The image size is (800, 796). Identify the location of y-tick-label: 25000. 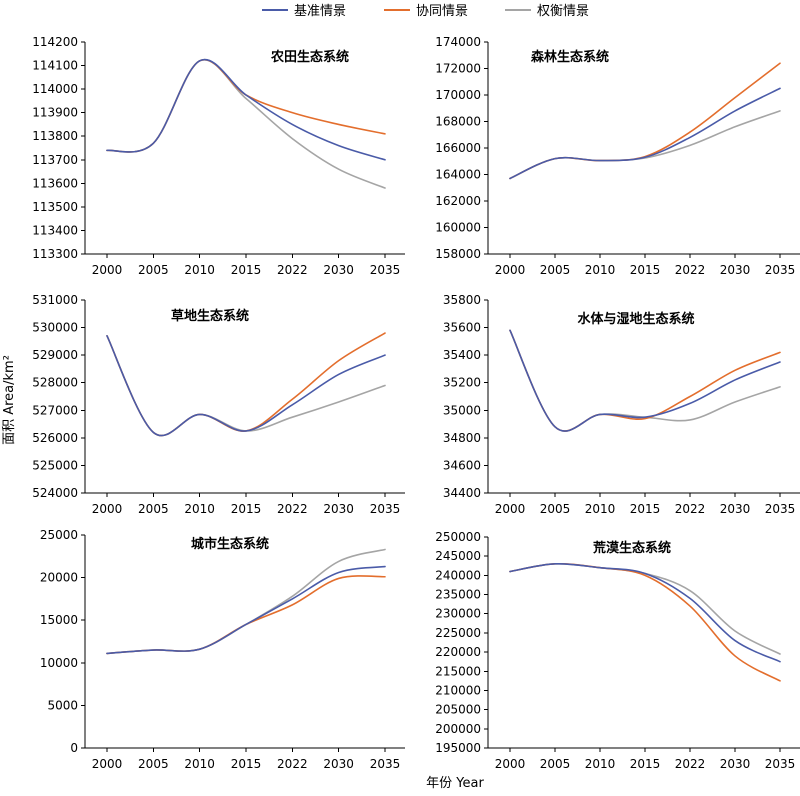
(59, 535).